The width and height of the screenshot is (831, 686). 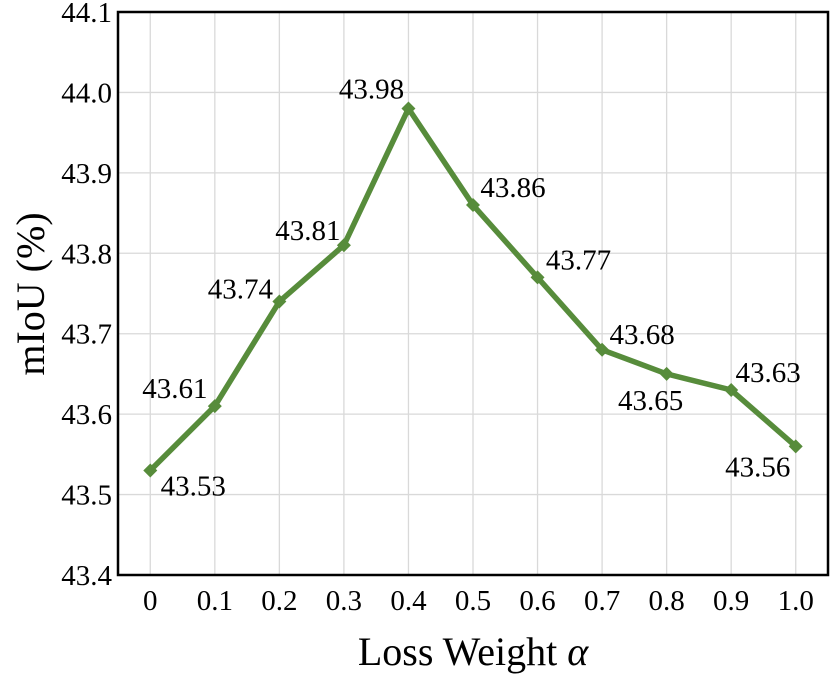 What do you see at coordinates (578, 260) in the screenshot?
I see `data-point-label: 43.77` at bounding box center [578, 260].